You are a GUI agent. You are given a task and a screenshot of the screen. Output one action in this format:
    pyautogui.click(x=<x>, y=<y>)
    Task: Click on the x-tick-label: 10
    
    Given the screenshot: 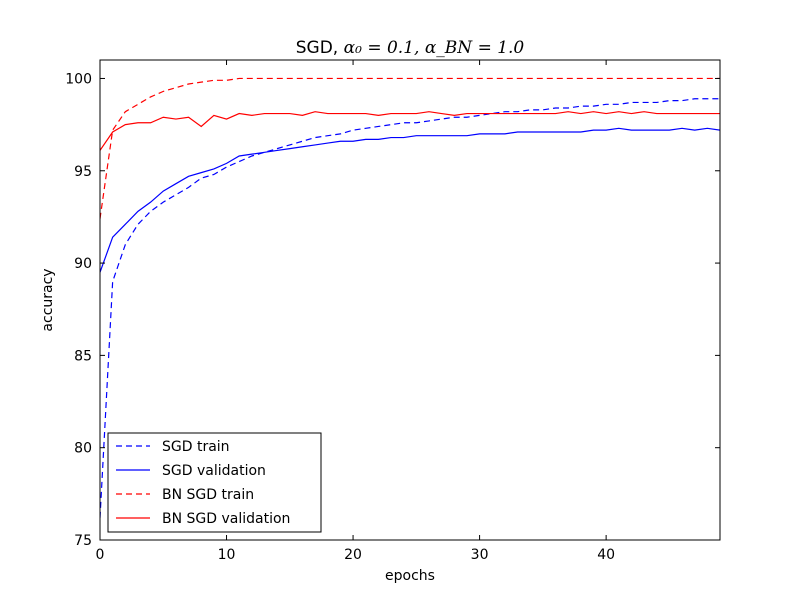 What is the action you would take?
    pyautogui.click(x=227, y=555)
    